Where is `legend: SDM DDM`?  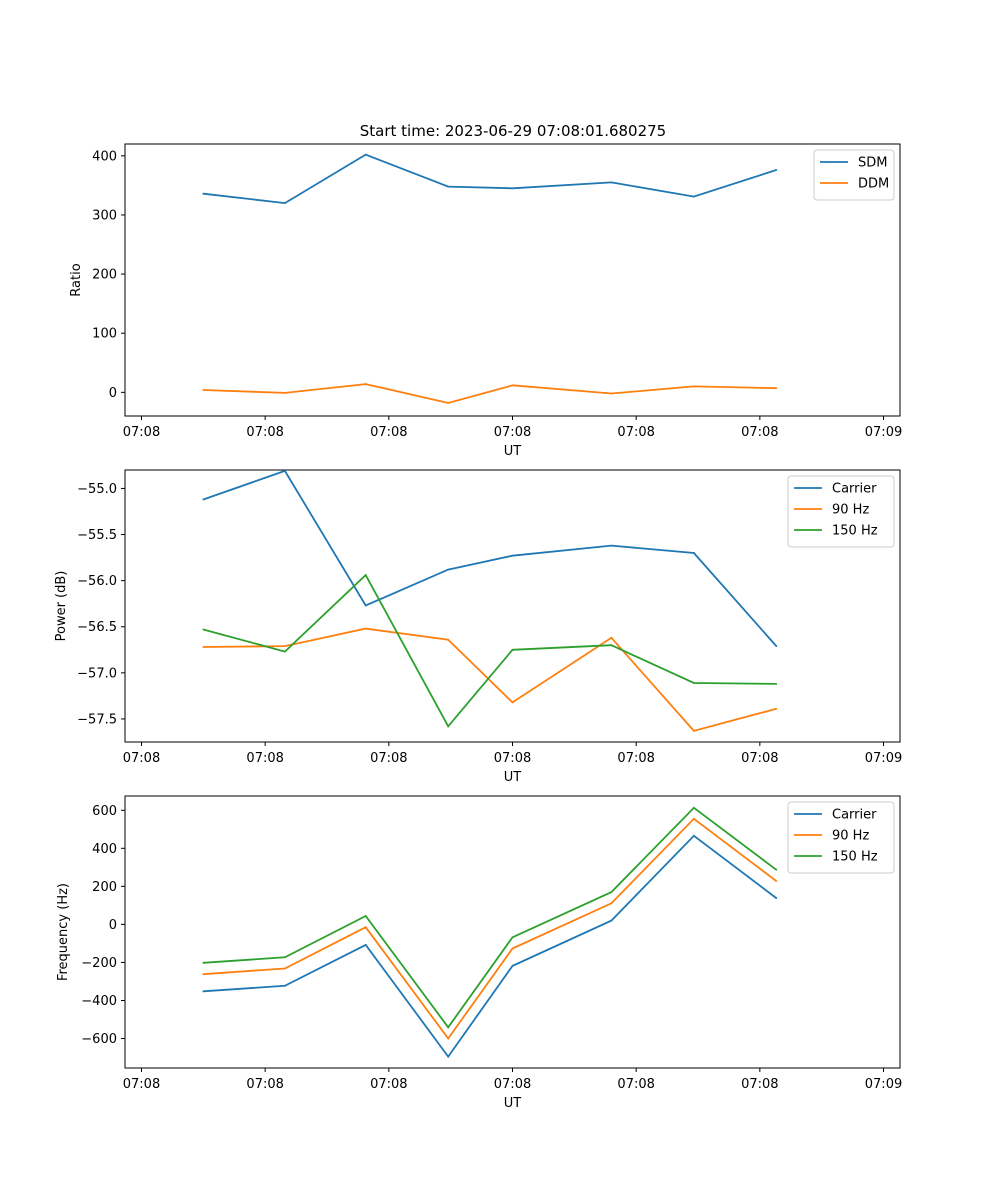 legend: SDM DDM is located at coordinates (854, 175).